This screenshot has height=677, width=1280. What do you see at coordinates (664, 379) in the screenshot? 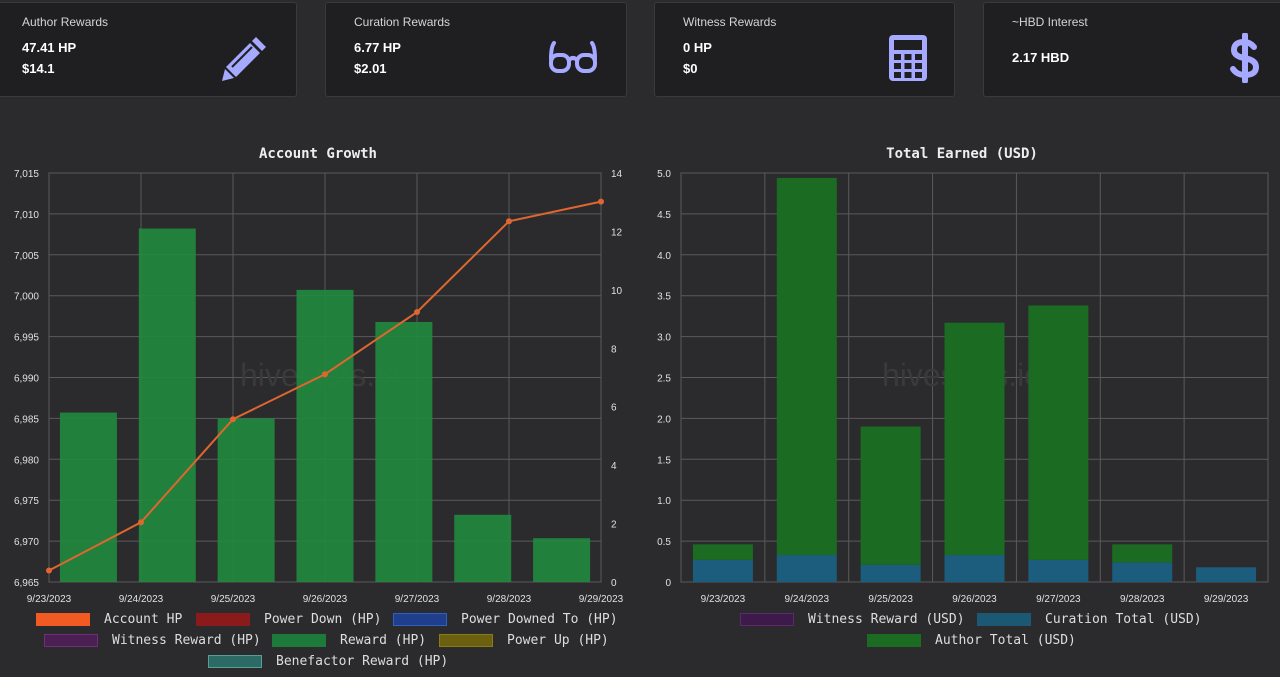
I see `y-tick-label: 2.5` at bounding box center [664, 379].